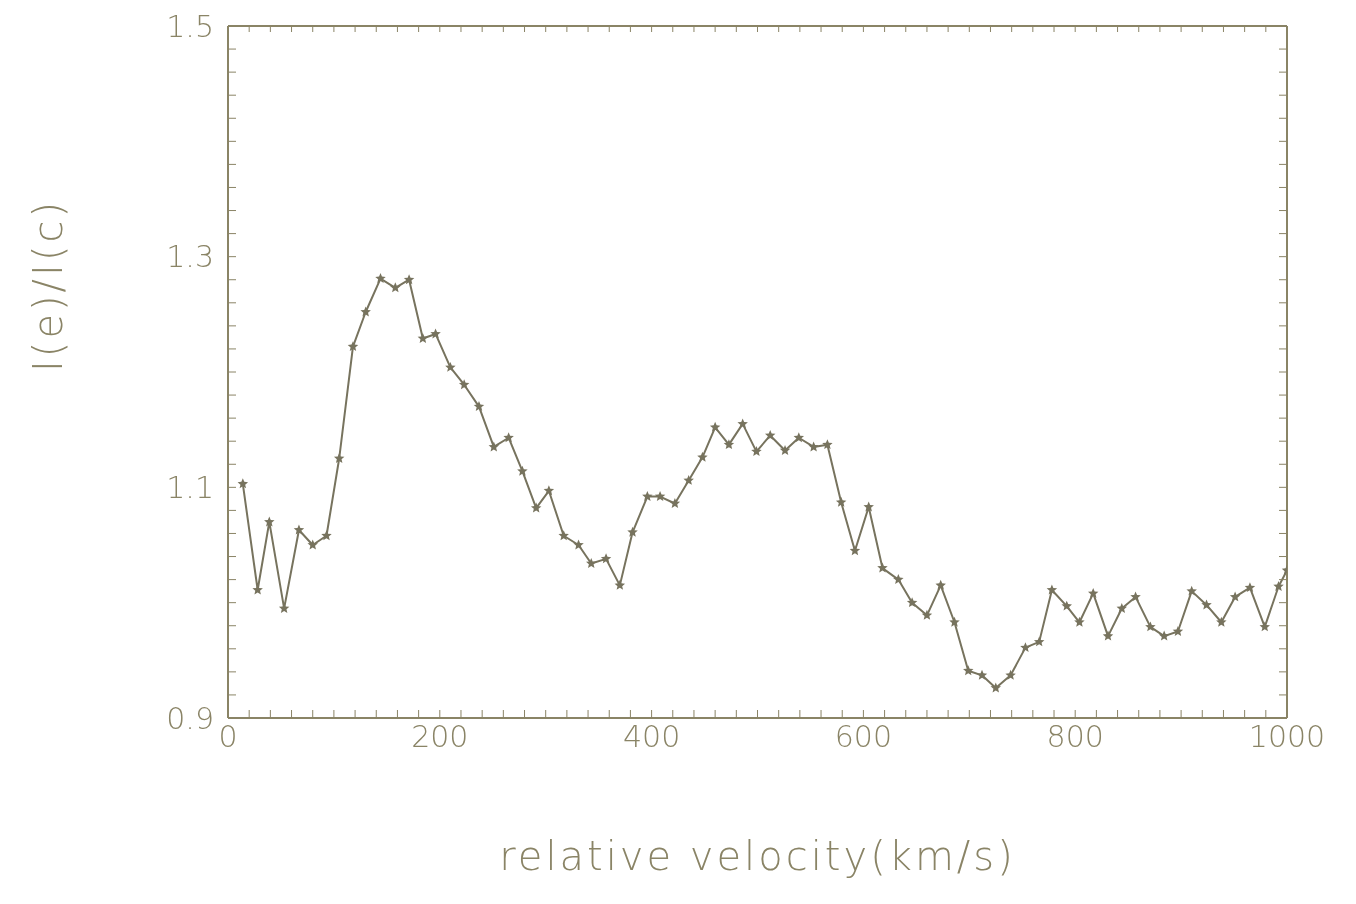 This screenshot has height=904, width=1356. I want to click on y-tick-label: 1.3, so click(190, 257).